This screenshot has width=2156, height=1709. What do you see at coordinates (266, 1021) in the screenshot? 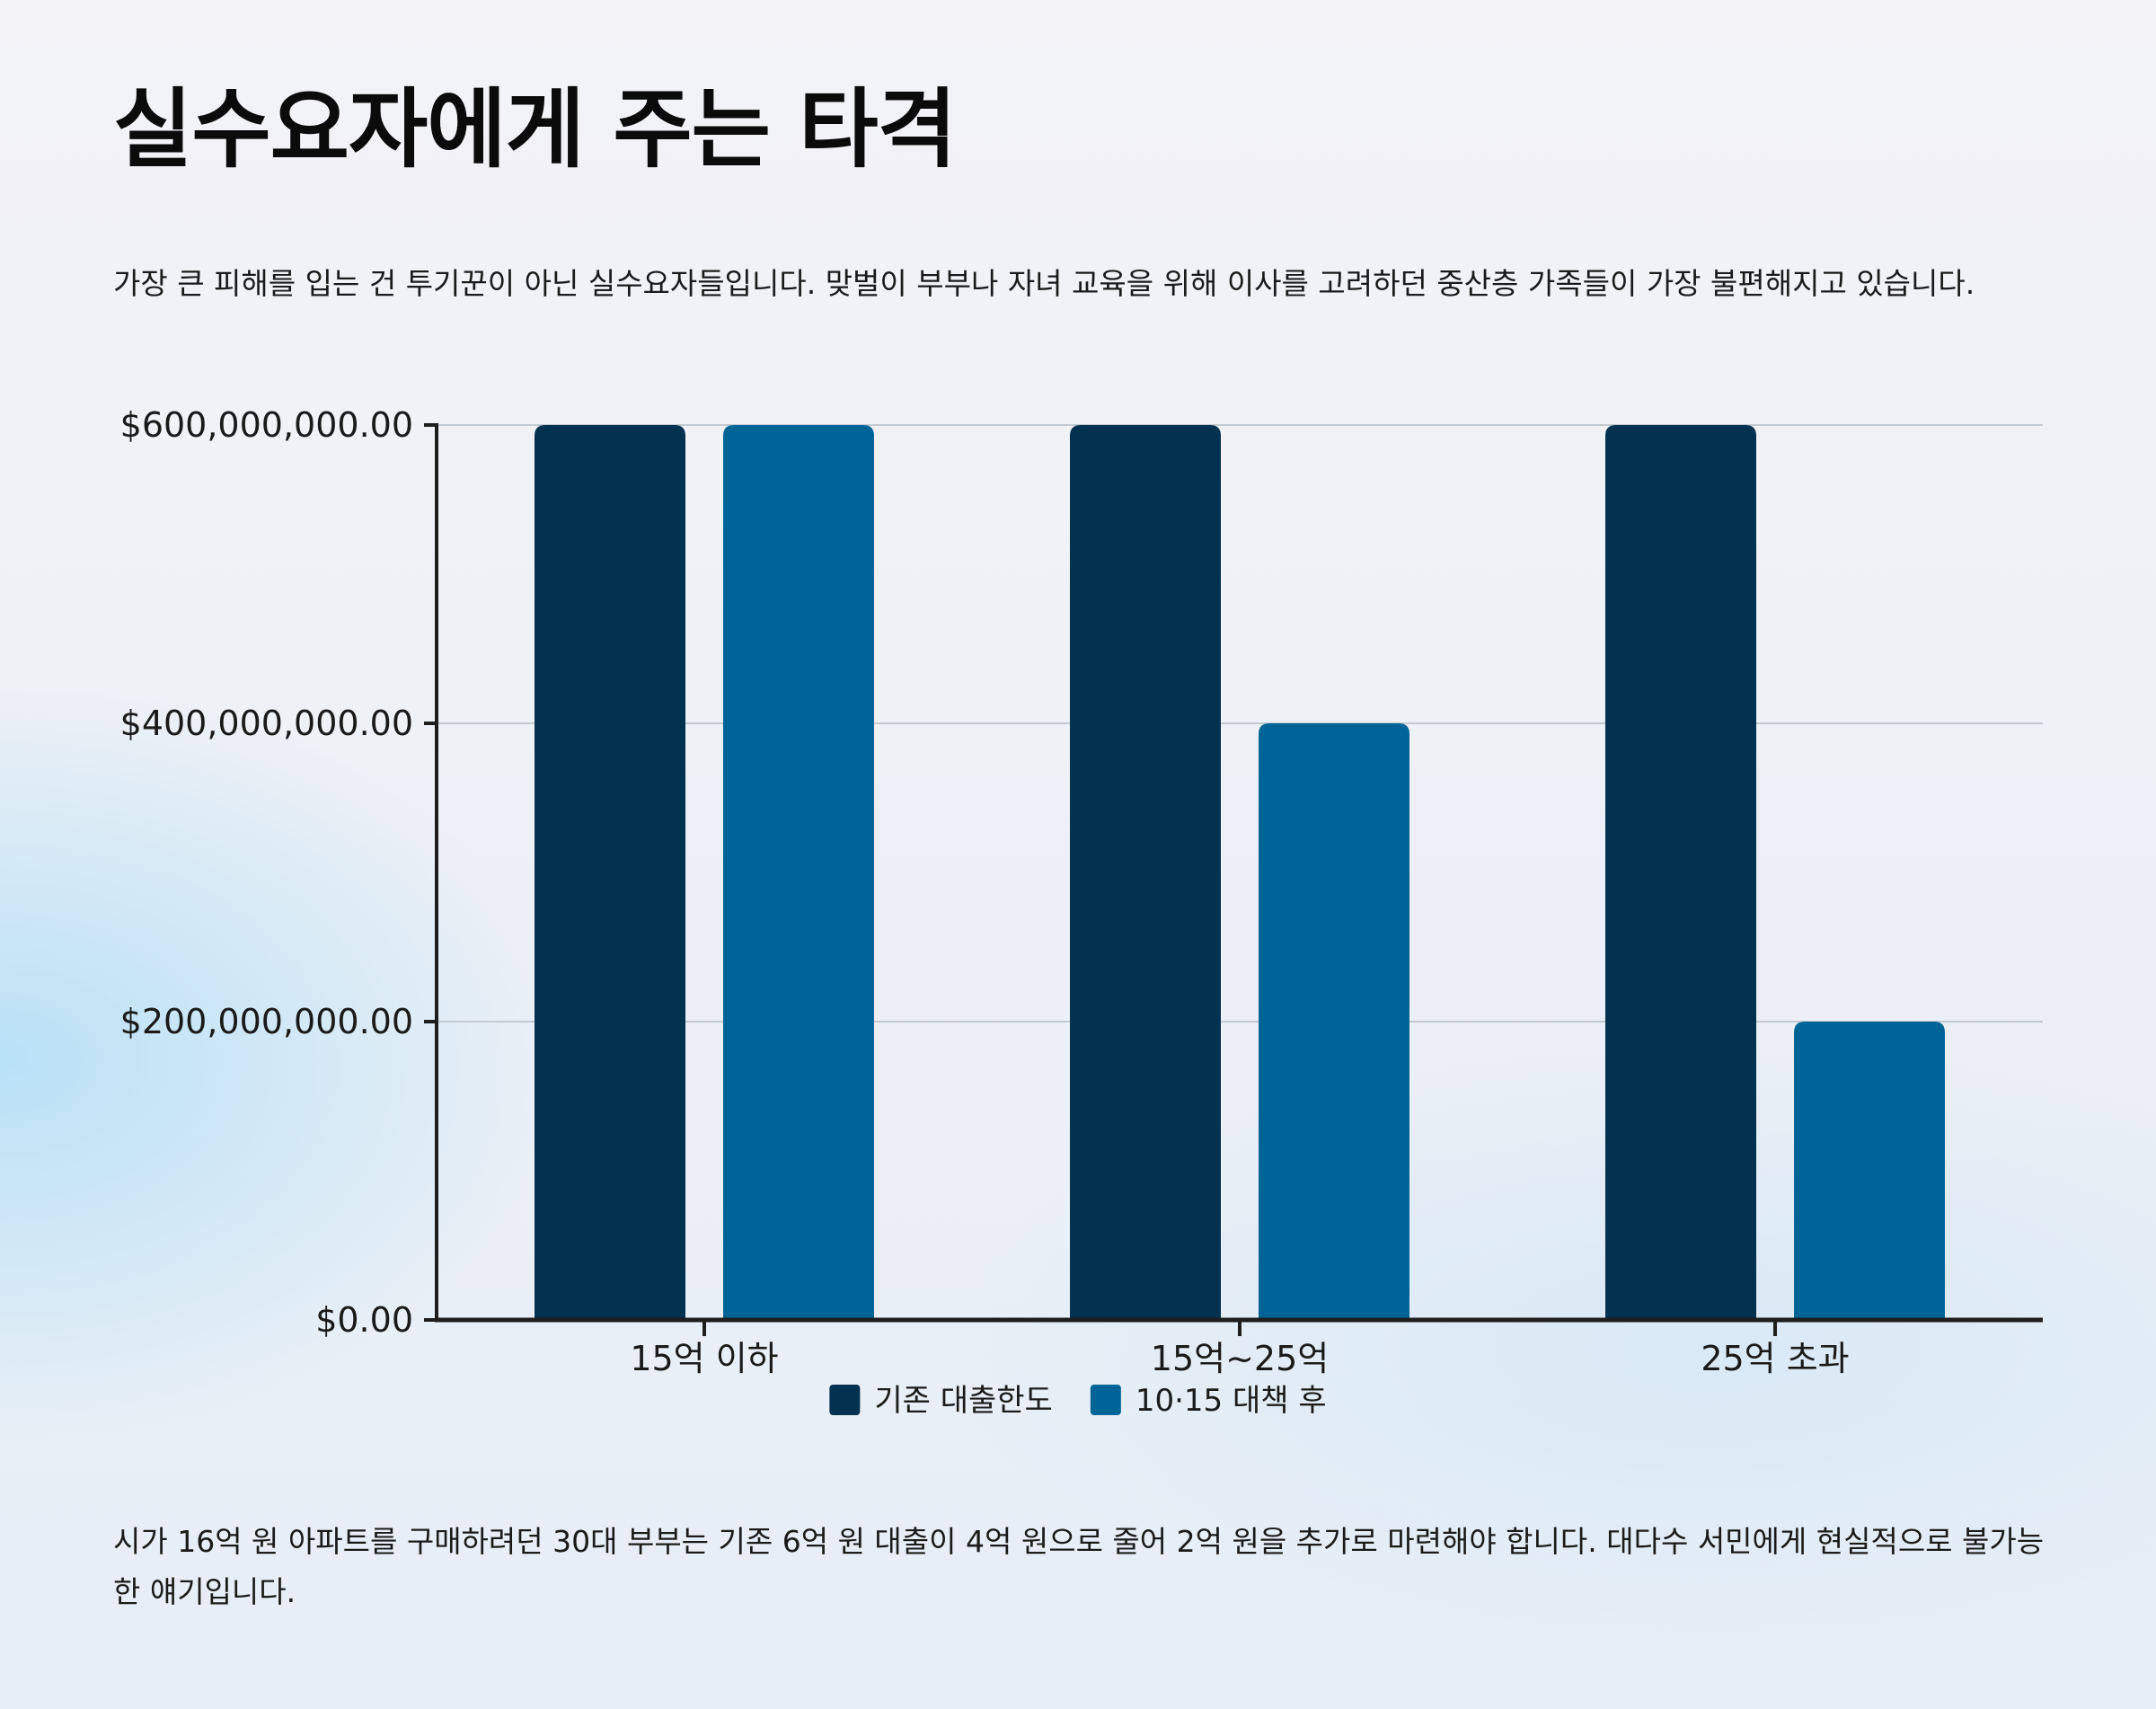
I see `y-tick-label: $200,000,000.00` at bounding box center [266, 1021].